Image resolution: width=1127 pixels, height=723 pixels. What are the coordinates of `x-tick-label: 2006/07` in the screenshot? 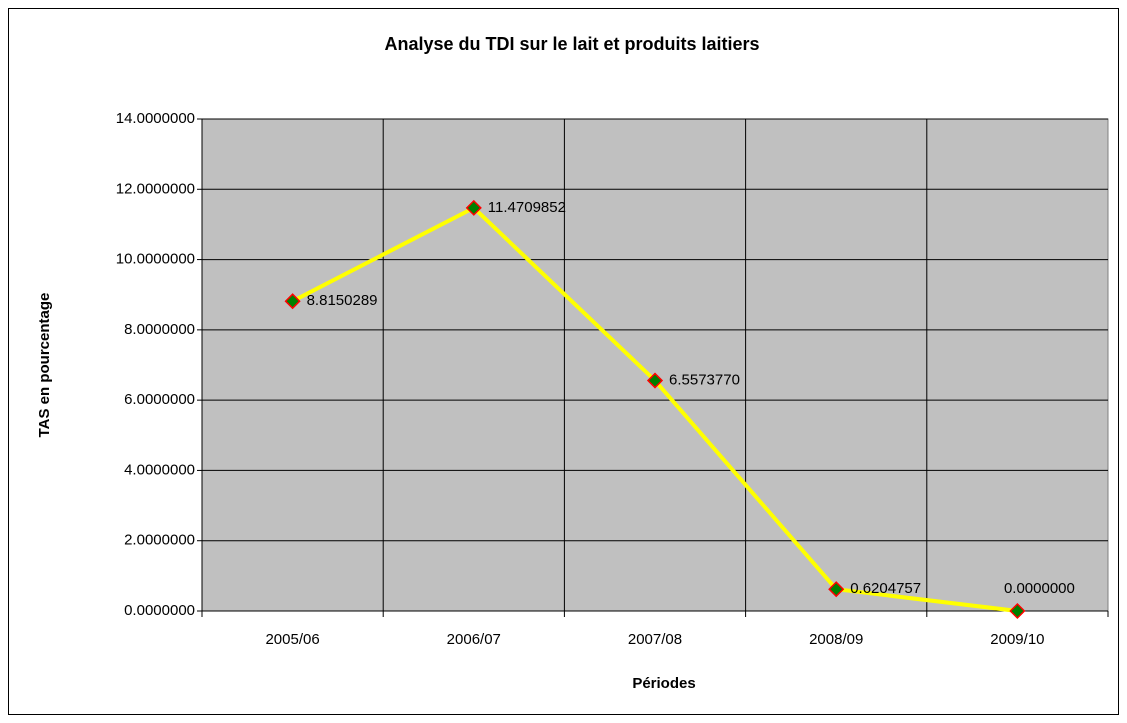 It's located at (474, 639).